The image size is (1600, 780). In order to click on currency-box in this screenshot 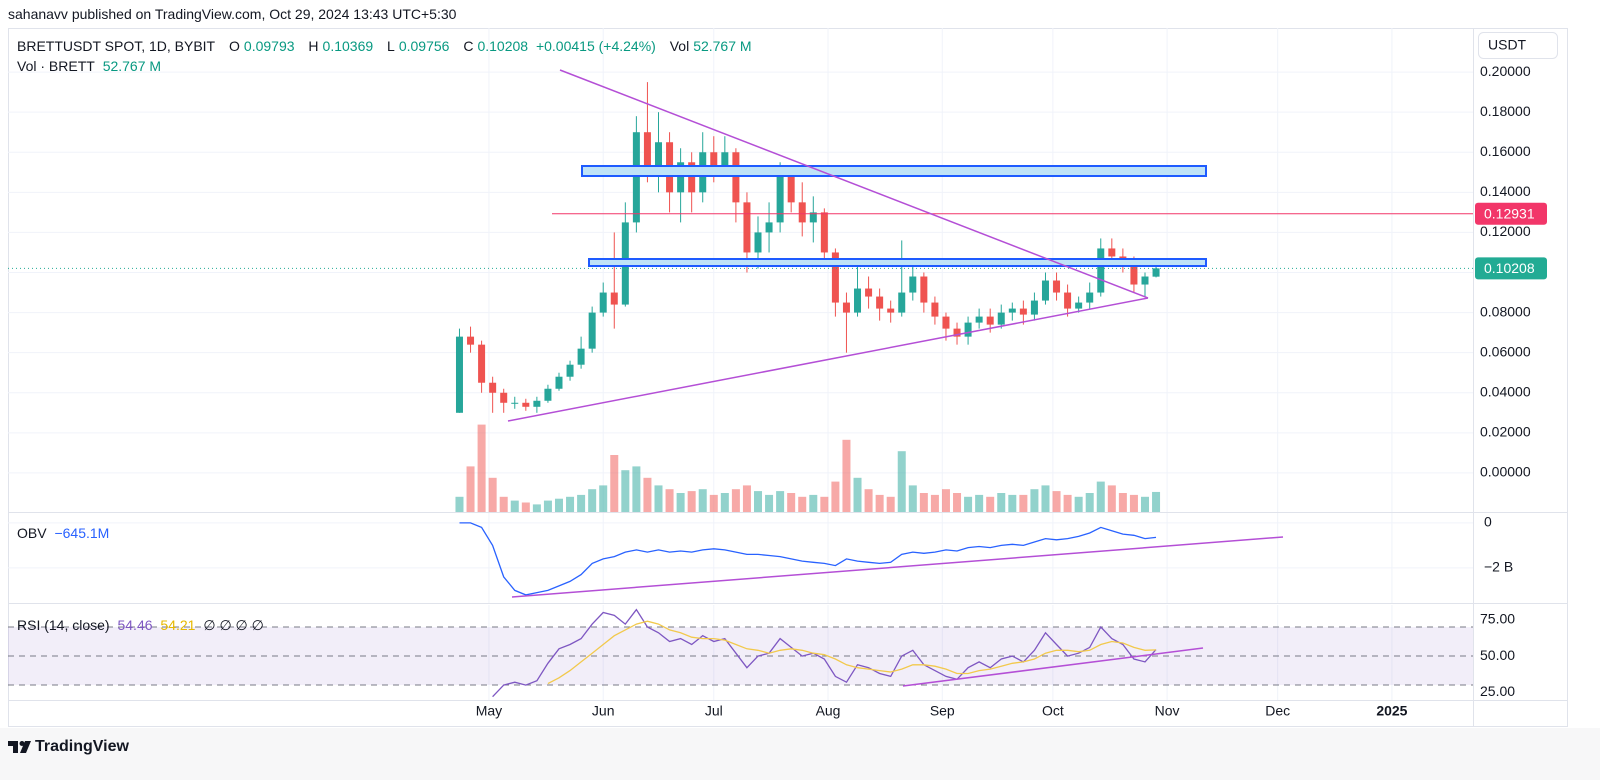, I will do `click(1518, 45)`.